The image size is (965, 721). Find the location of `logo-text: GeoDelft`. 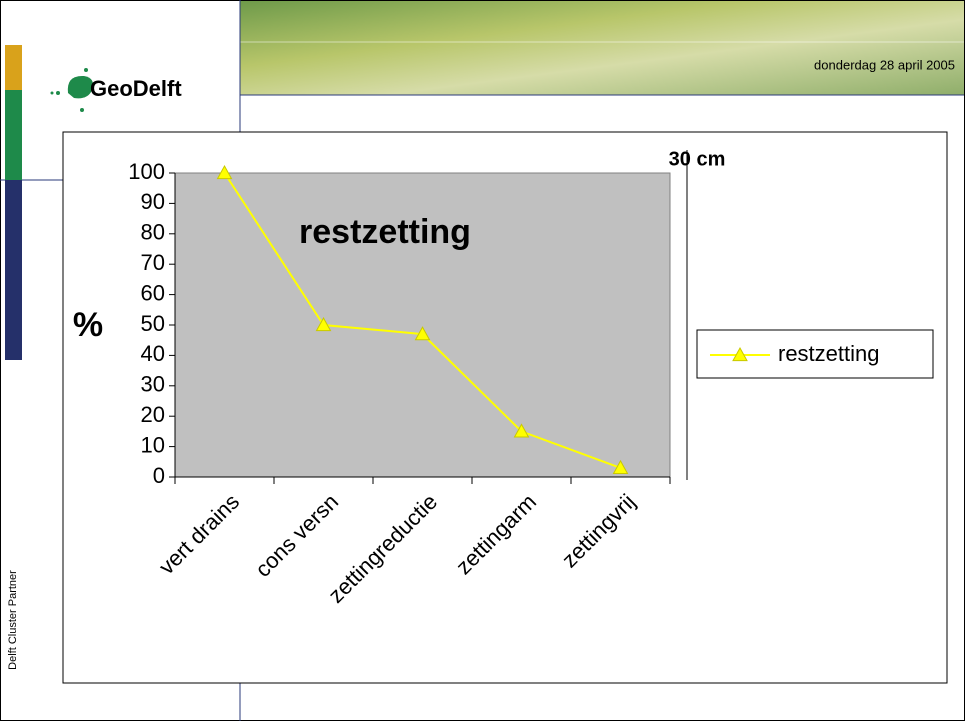

logo-text: GeoDelft is located at coordinates (136, 88).